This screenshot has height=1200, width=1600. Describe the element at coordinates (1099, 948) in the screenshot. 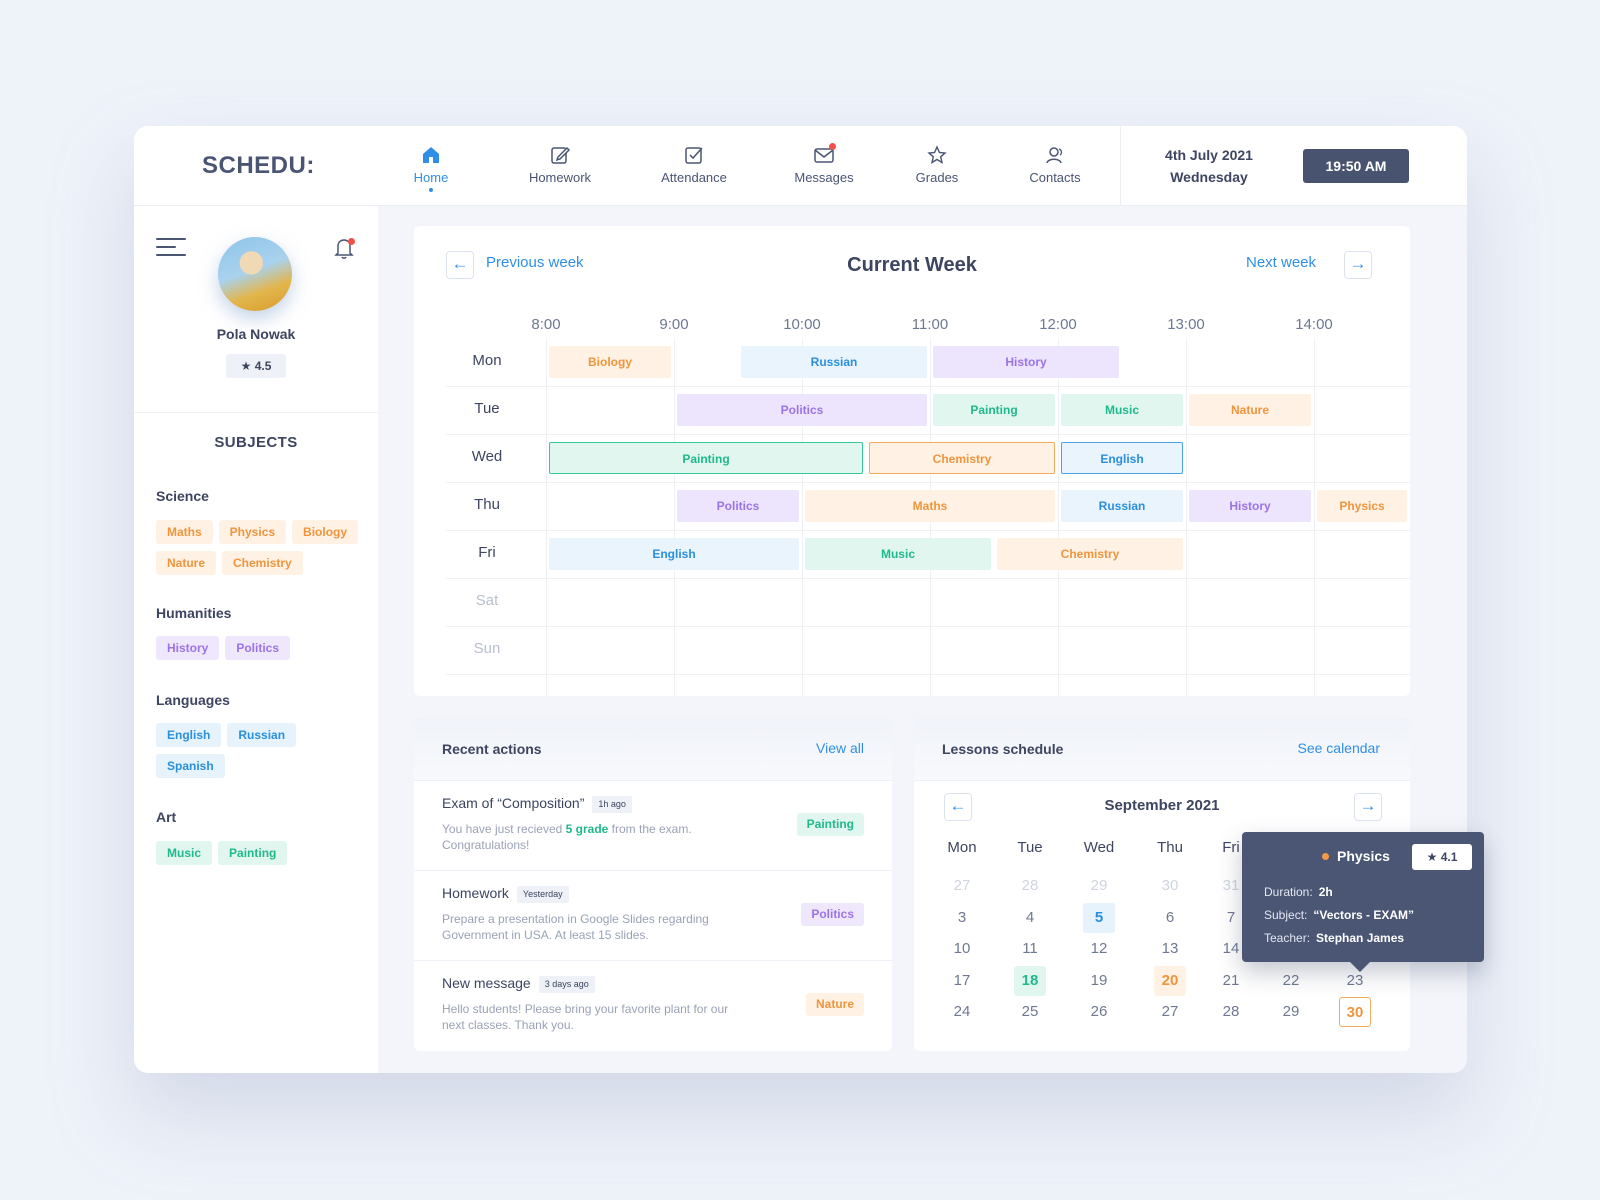

I see `calendar-day: 12` at that location.